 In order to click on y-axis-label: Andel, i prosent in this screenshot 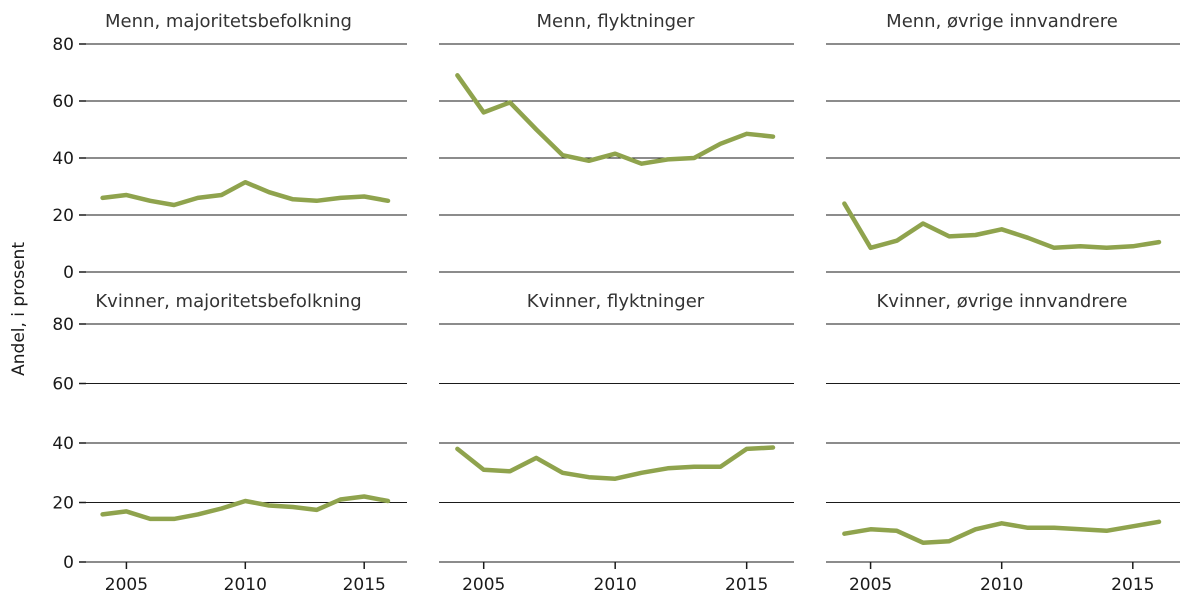, I will do `click(19, 308)`.